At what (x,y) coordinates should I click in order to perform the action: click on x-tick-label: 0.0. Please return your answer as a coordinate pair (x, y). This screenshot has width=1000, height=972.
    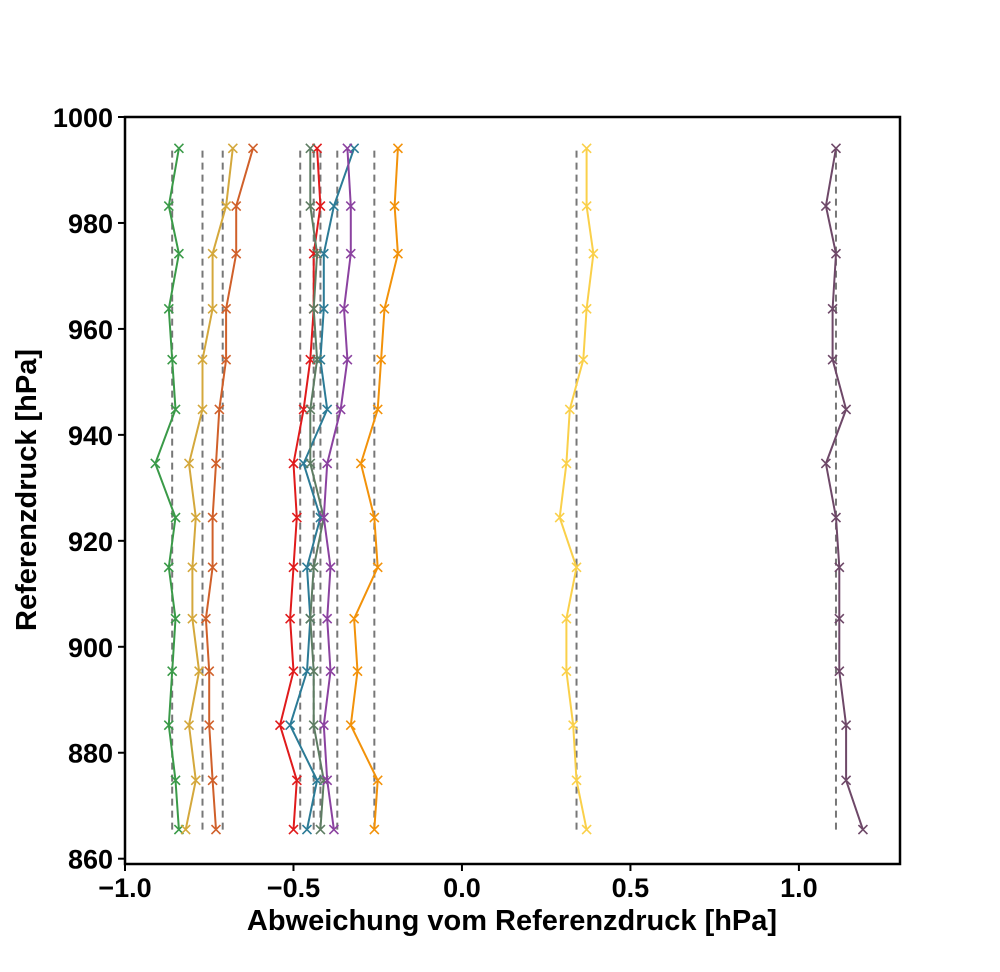
    Looking at the image, I should click on (462, 888).